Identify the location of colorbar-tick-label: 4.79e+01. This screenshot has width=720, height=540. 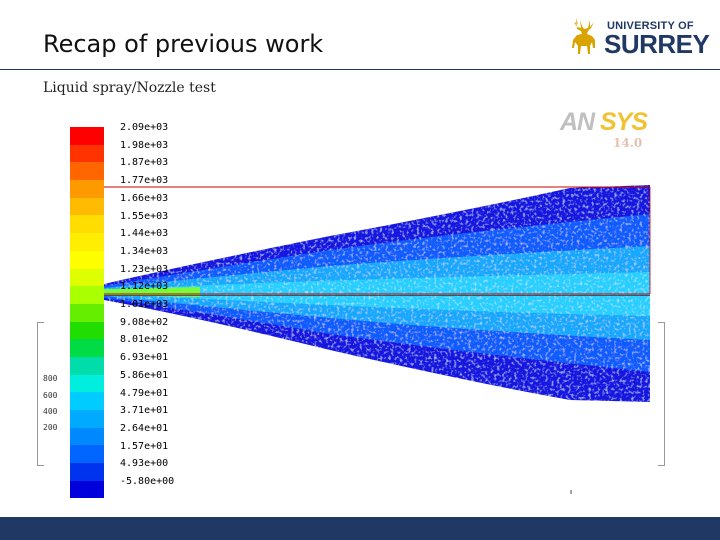
(144, 393).